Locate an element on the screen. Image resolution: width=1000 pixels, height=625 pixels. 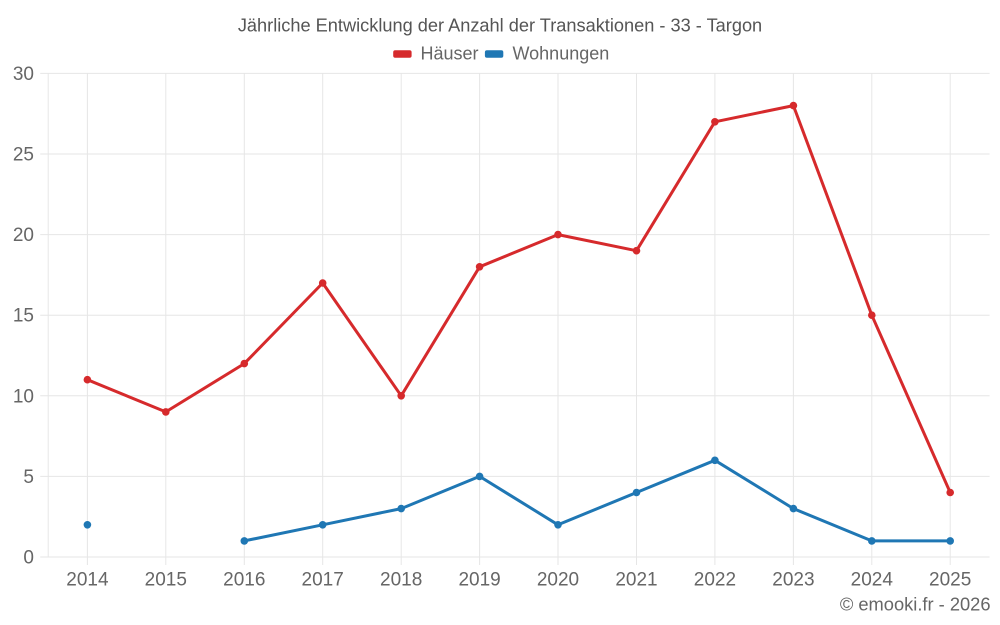
svg-text: 2023 is located at coordinates (793, 580).